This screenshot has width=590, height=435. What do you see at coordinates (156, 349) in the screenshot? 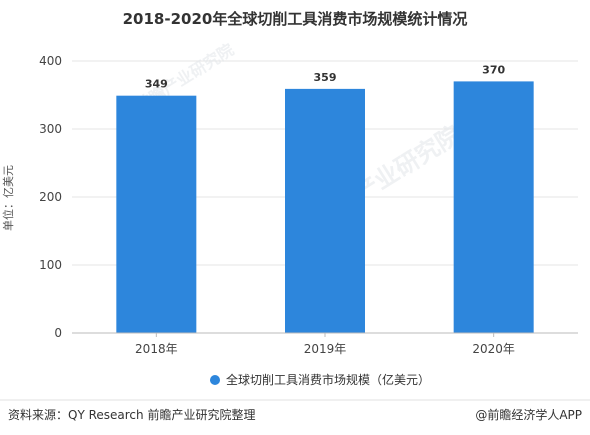
I see `x-tick-label: 2018年` at bounding box center [156, 349].